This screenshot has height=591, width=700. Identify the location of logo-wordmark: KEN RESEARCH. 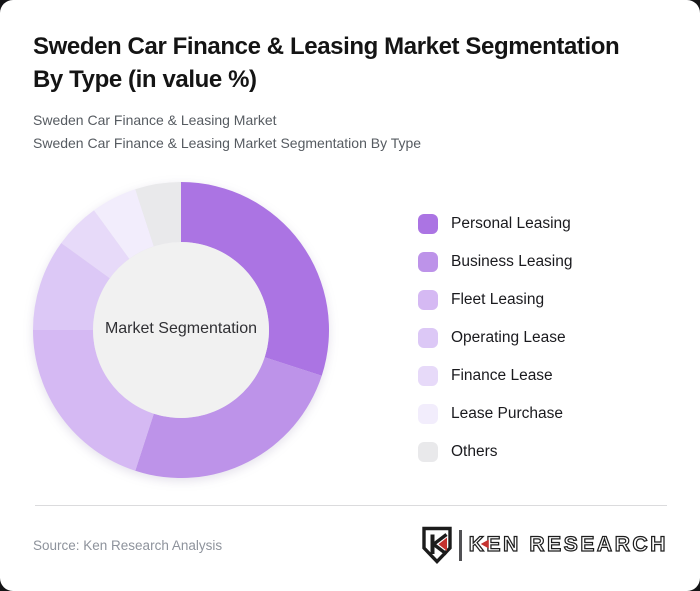
(568, 544).